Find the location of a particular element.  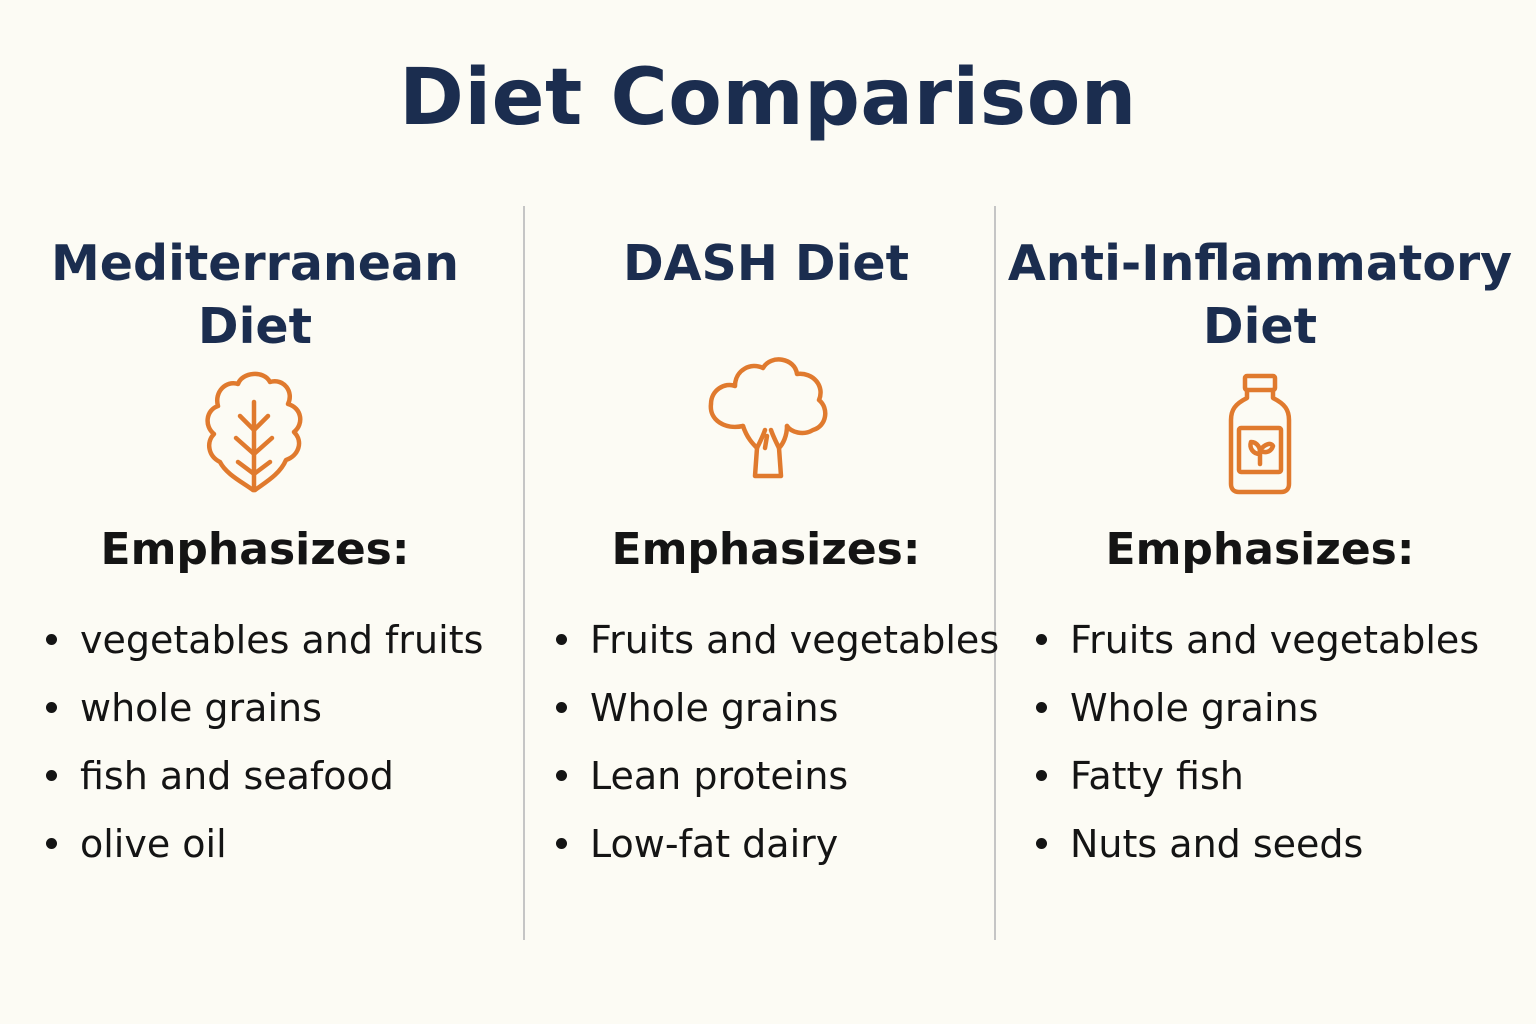

leaf-icon is located at coordinates (255, 425).